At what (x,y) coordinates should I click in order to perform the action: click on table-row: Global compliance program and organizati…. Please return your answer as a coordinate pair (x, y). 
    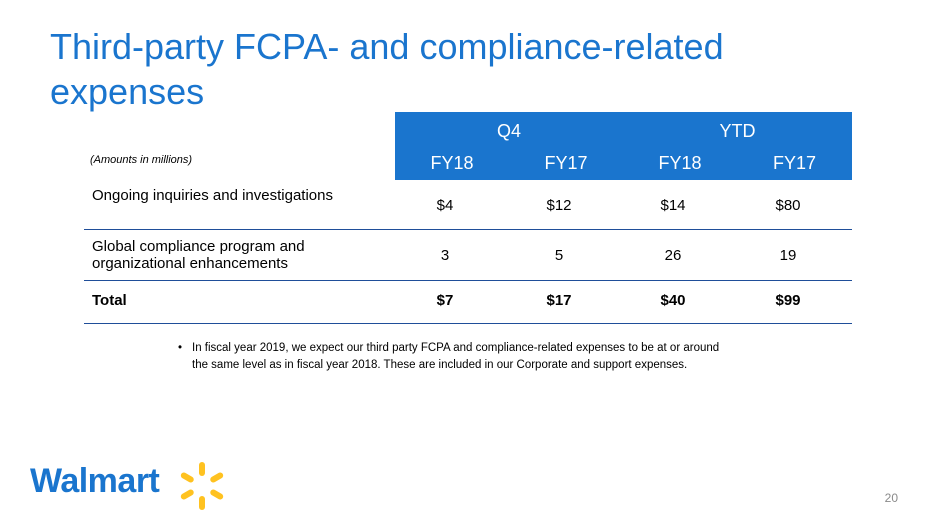
    Looking at the image, I should click on (468, 255).